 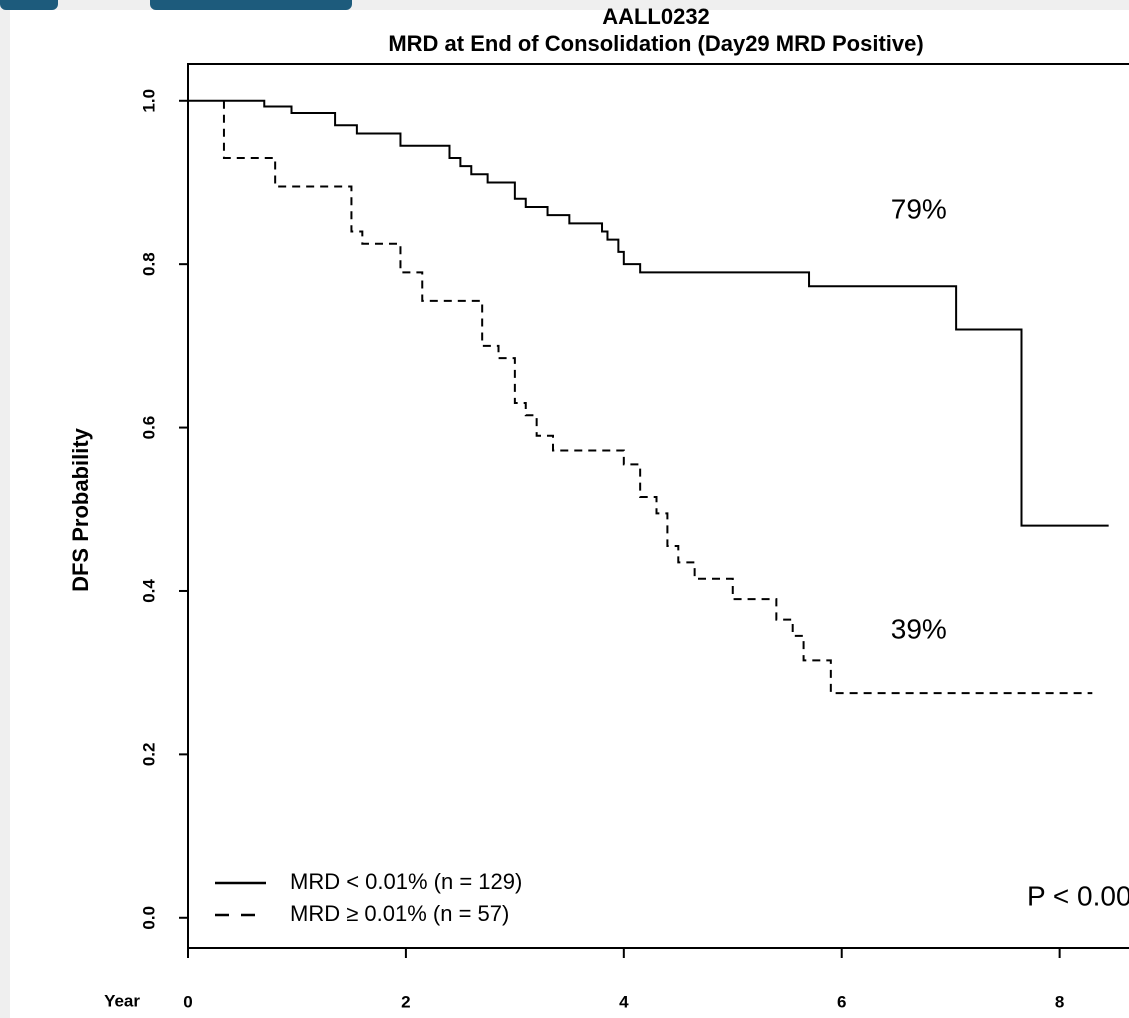 I want to click on y-axis-title: DFS Probability, so click(x=80, y=509).